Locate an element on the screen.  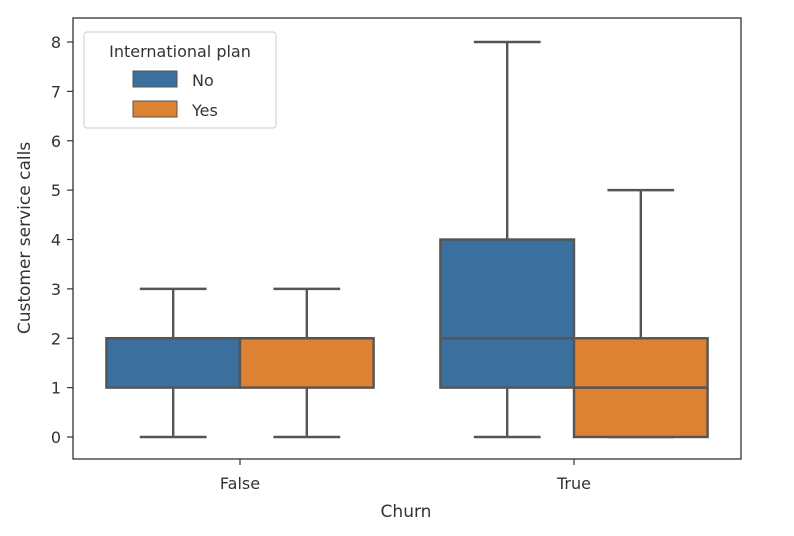
x-tick-label: True is located at coordinates (573, 483).